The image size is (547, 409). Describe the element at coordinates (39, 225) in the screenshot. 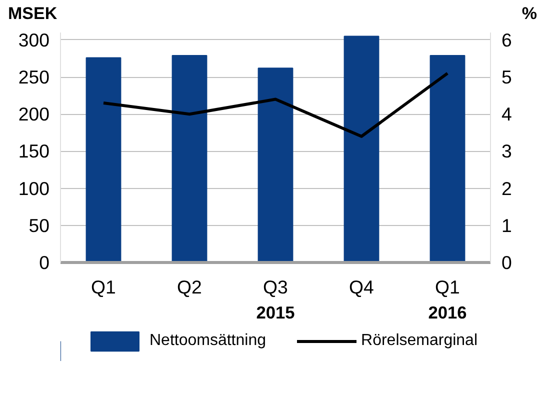

I see `y-tick-label: 50` at that location.